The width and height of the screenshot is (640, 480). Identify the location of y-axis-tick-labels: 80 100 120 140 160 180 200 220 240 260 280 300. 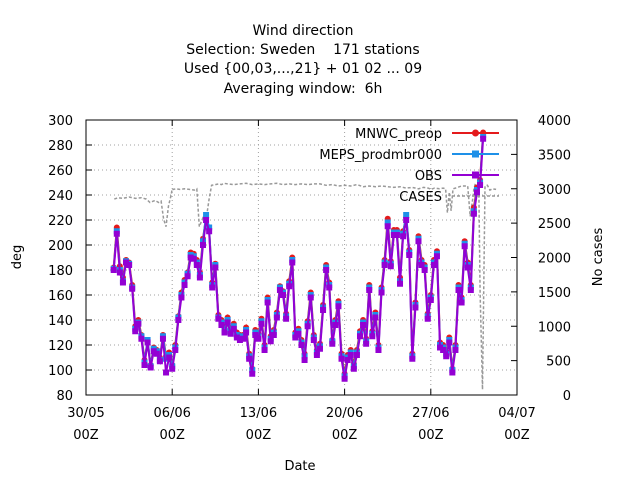
(60, 259).